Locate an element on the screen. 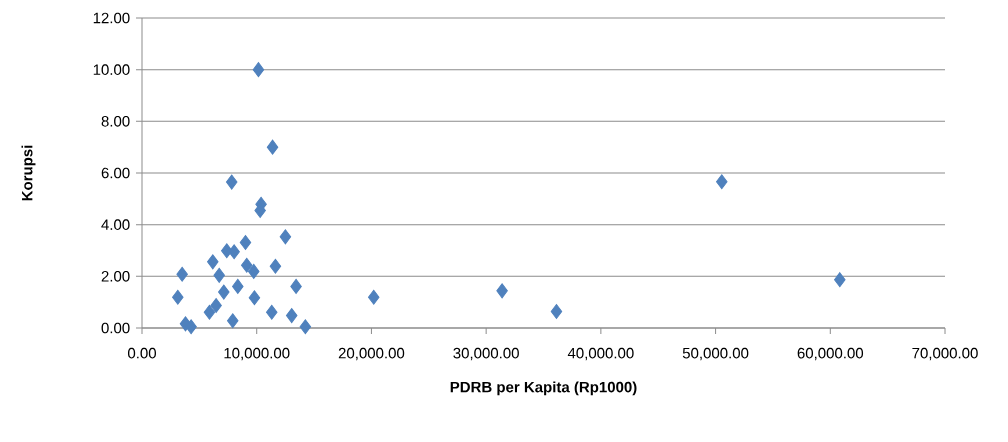  y-tick-label: 4.00 is located at coordinates (115, 224).